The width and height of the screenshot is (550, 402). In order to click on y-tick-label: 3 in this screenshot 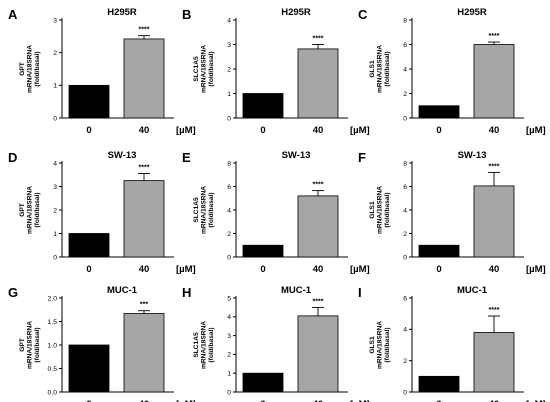, I will do `click(55, 187)`.